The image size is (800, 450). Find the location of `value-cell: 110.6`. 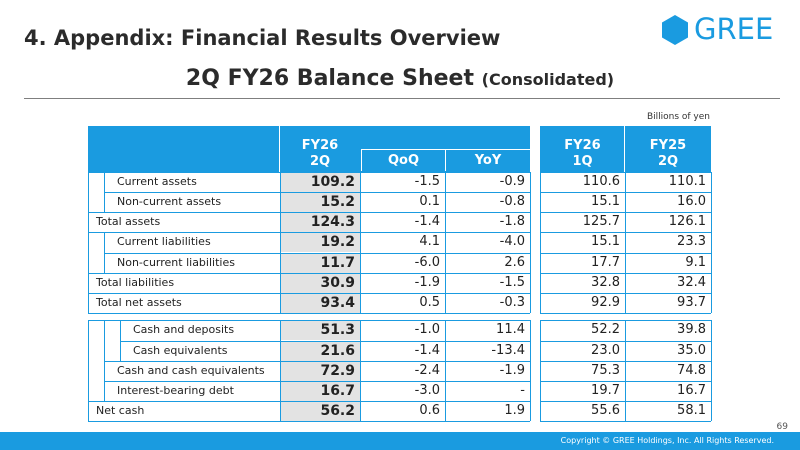

value-cell: 110.6 is located at coordinates (601, 181).